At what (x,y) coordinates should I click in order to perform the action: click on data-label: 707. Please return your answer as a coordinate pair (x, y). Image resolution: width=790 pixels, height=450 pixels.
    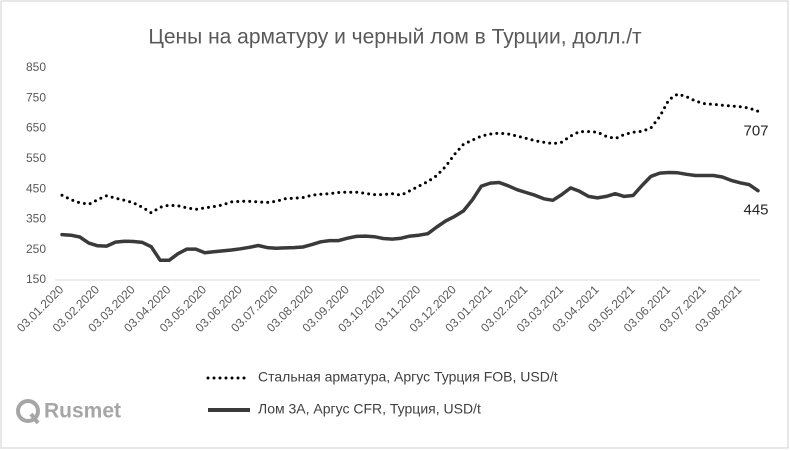
    Looking at the image, I should click on (755, 130).